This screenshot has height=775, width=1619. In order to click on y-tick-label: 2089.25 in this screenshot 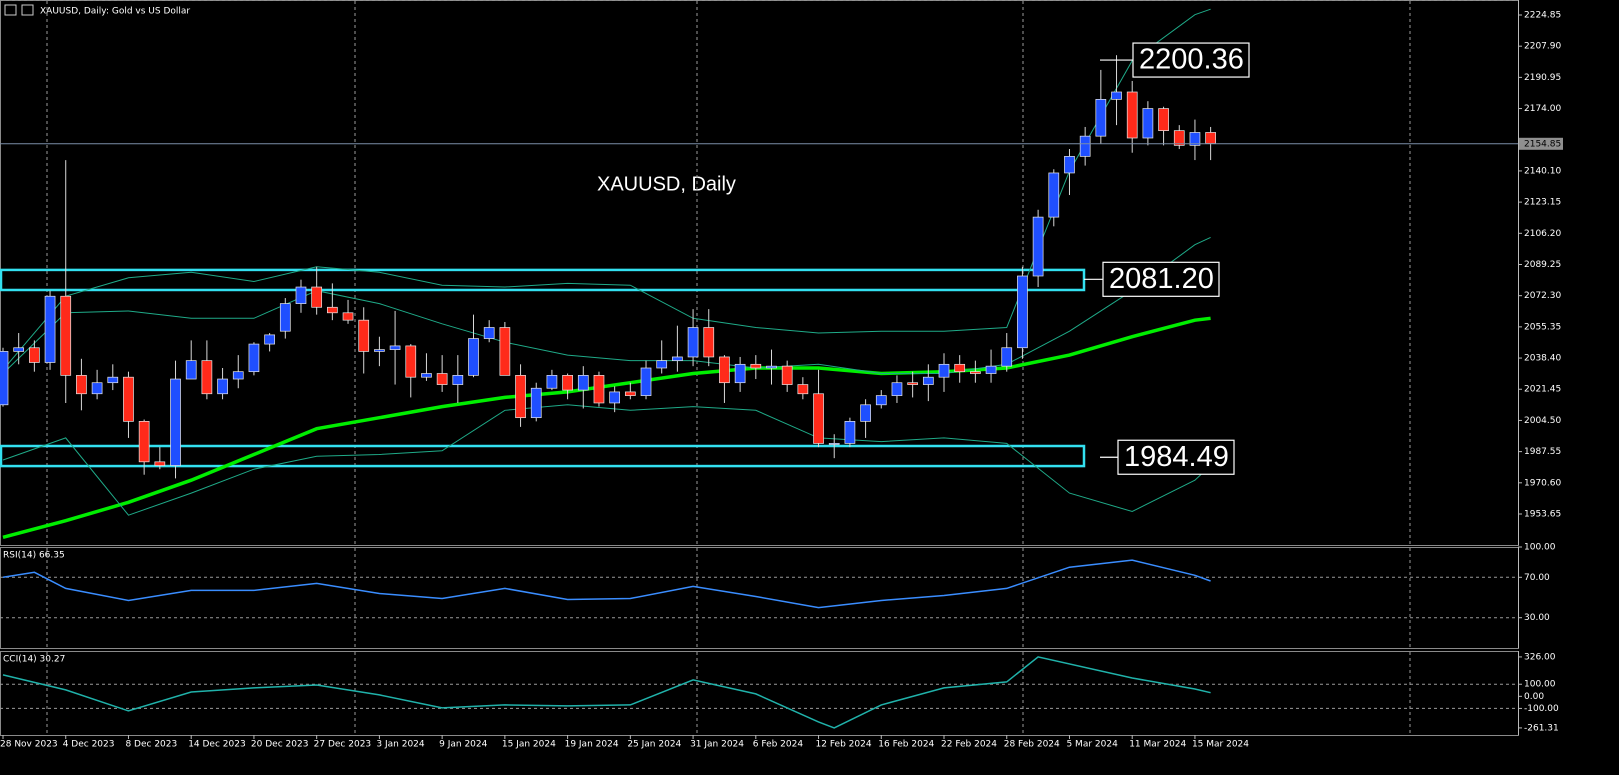, I will do `click(1542, 265)`.